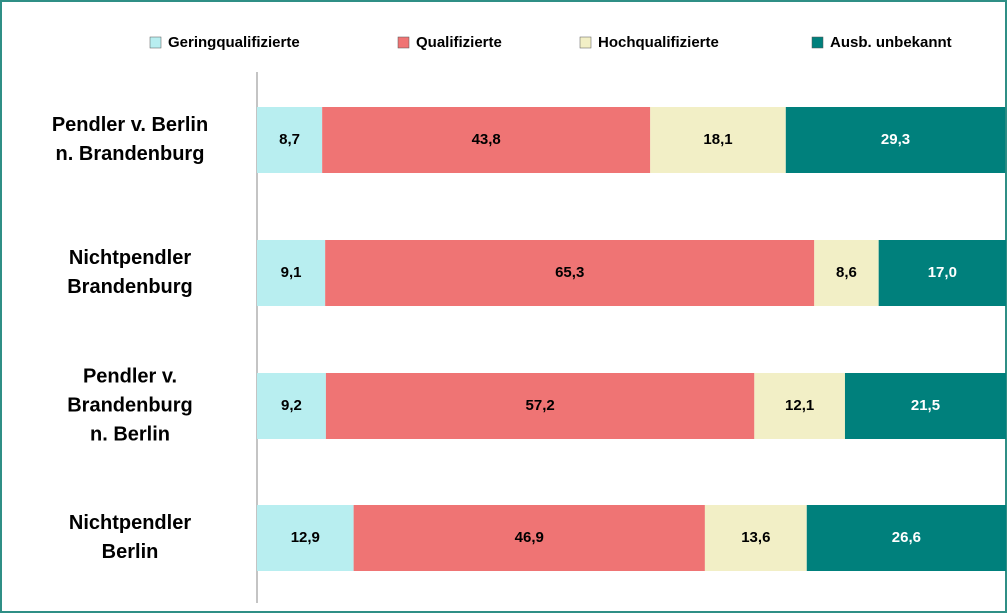 The image size is (1007, 613). Describe the element at coordinates (130, 272) in the screenshot. I see `y-tick-label: Nichtpendler Brandenburg` at that location.